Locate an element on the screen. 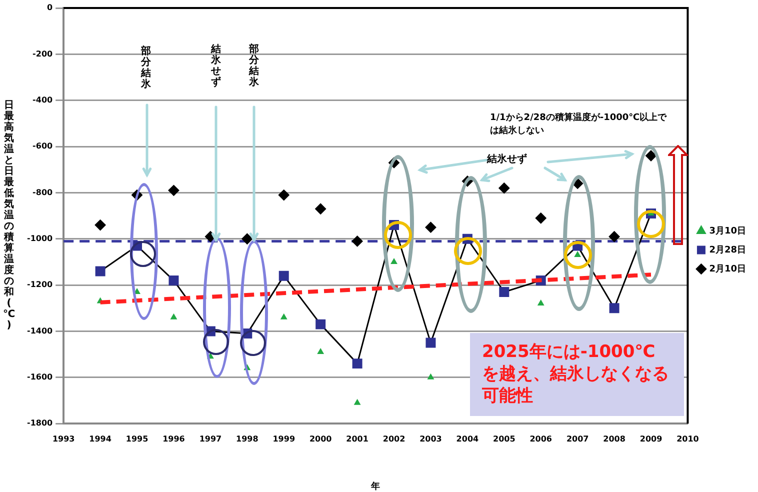 Image resolution: width=758 pixels, height=492 pixels. x-tick-label: 2000 is located at coordinates (320, 439).